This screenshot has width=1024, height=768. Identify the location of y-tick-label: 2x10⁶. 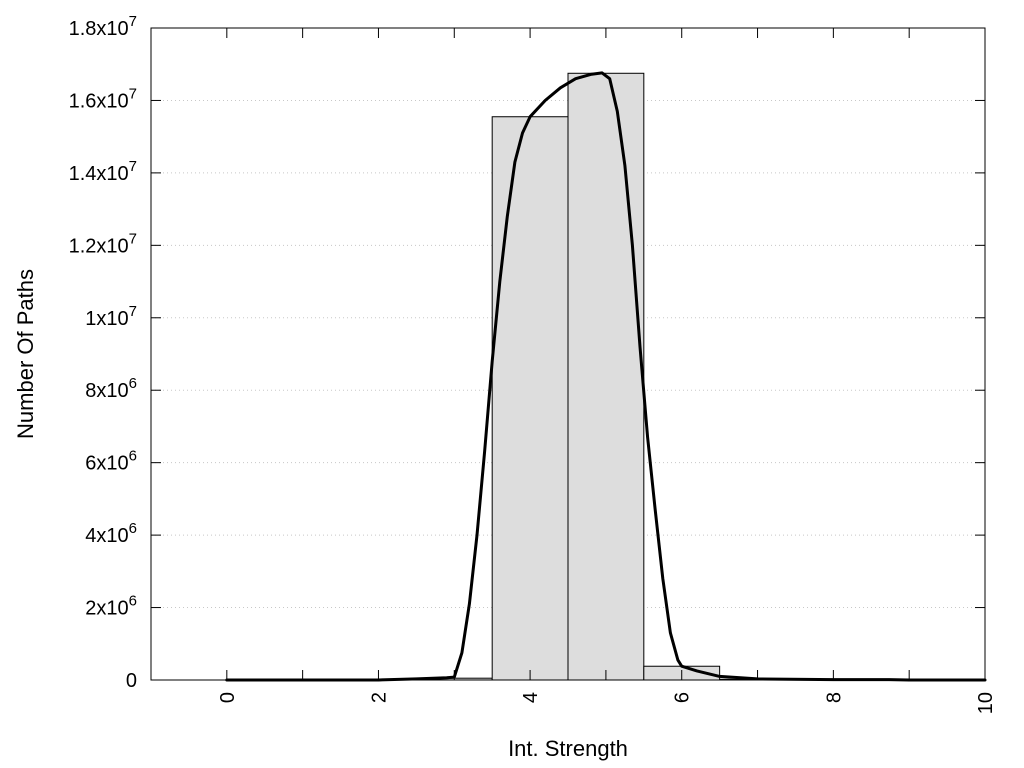
(111, 606).